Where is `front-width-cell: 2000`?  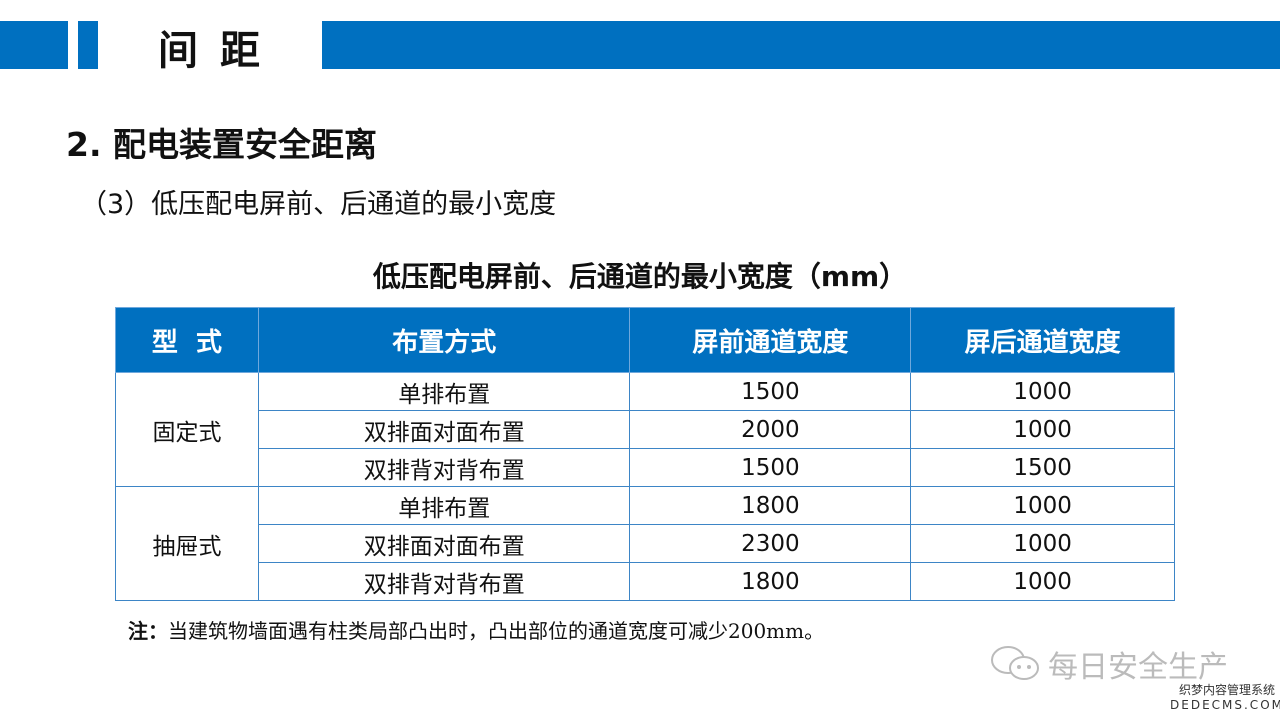 front-width-cell: 2000 is located at coordinates (770, 429).